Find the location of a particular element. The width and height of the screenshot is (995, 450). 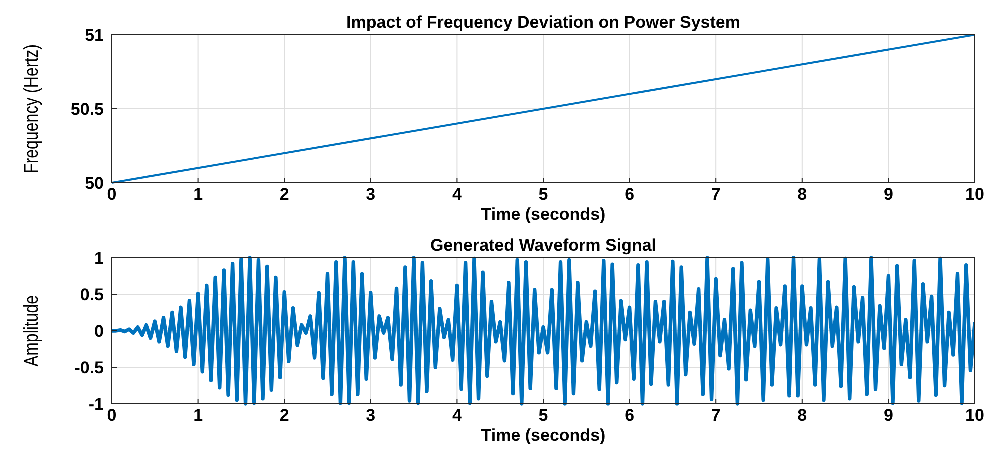

y-tick-label: 1 is located at coordinates (99, 258).